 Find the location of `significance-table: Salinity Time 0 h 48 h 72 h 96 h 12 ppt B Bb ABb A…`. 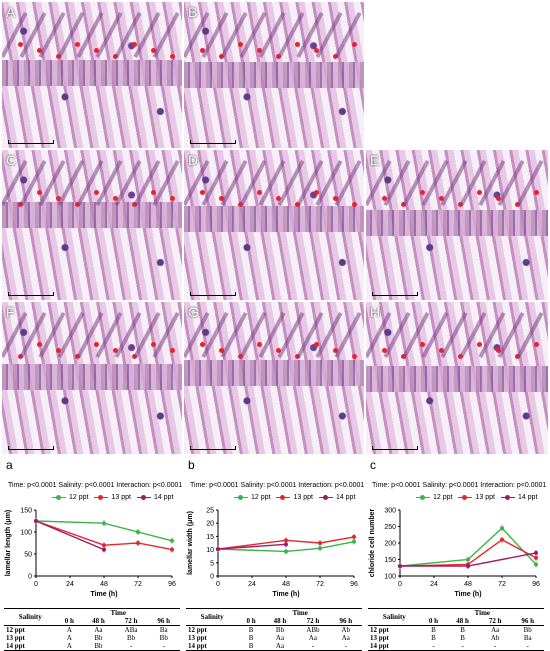

significance-table: Salinity Time 0 h 48 h 72 h 96 h 12 ppt B Bb ABb A… is located at coordinates (274, 629).